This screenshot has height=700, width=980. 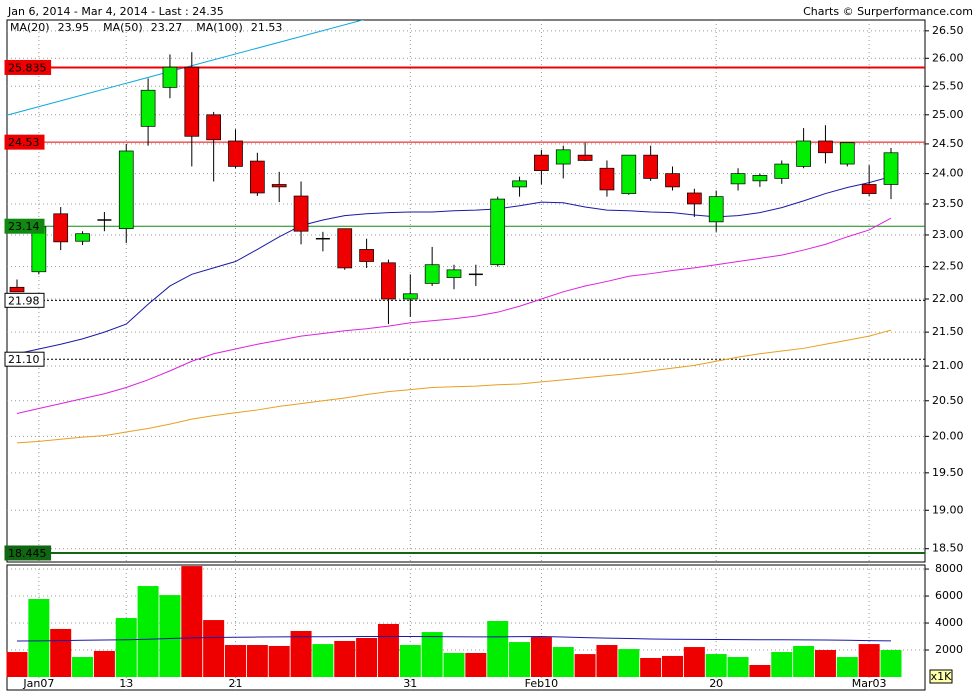 I want to click on ma-line, so click(x=454, y=386).